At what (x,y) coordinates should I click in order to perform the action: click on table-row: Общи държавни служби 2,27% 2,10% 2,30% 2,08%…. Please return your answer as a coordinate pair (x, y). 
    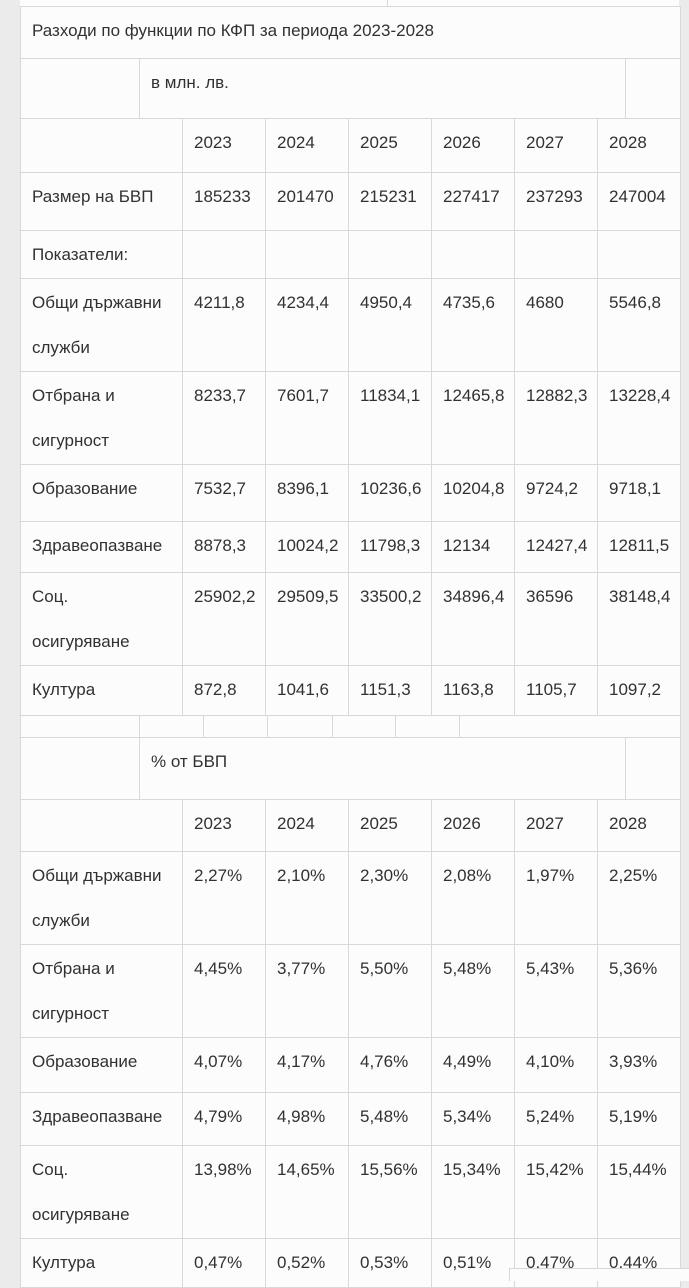
    Looking at the image, I should click on (350, 898).